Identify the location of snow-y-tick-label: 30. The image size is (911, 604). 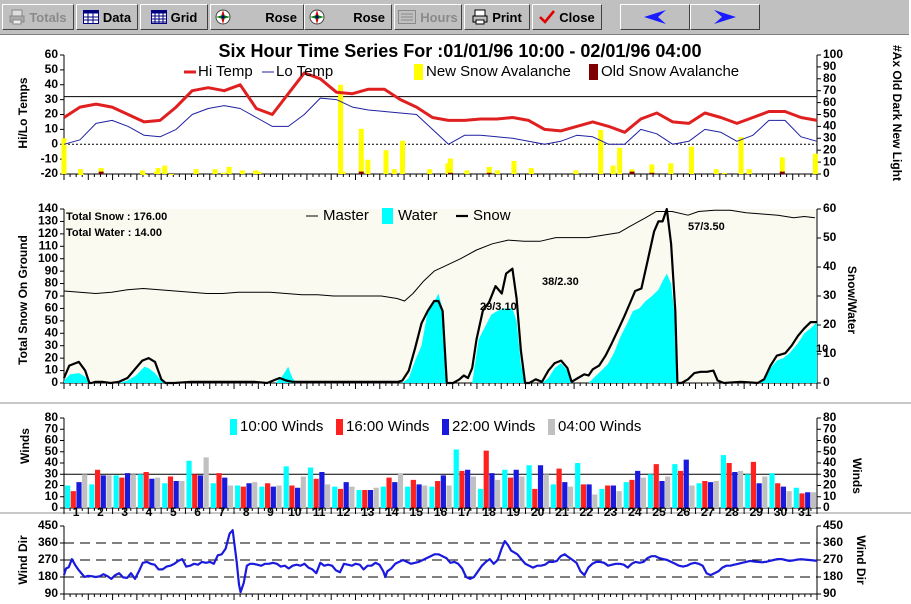
(52, 345).